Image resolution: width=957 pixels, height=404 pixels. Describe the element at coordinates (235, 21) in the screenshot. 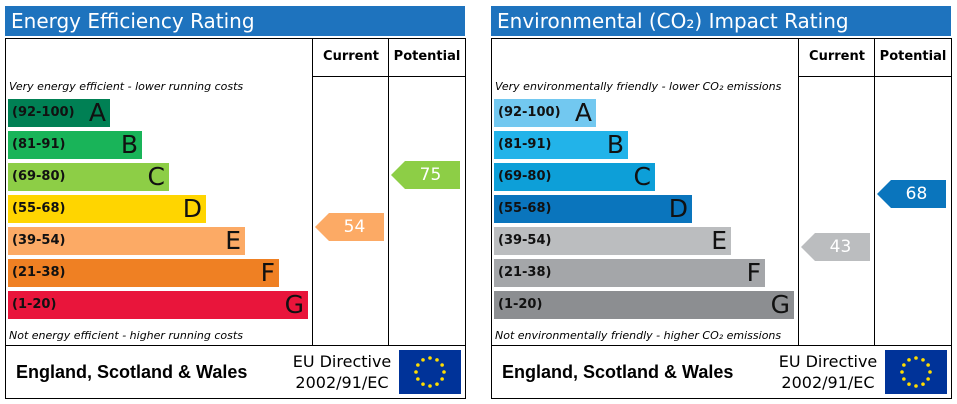

I see `panel-title: Energy Efficiency Rating` at that location.